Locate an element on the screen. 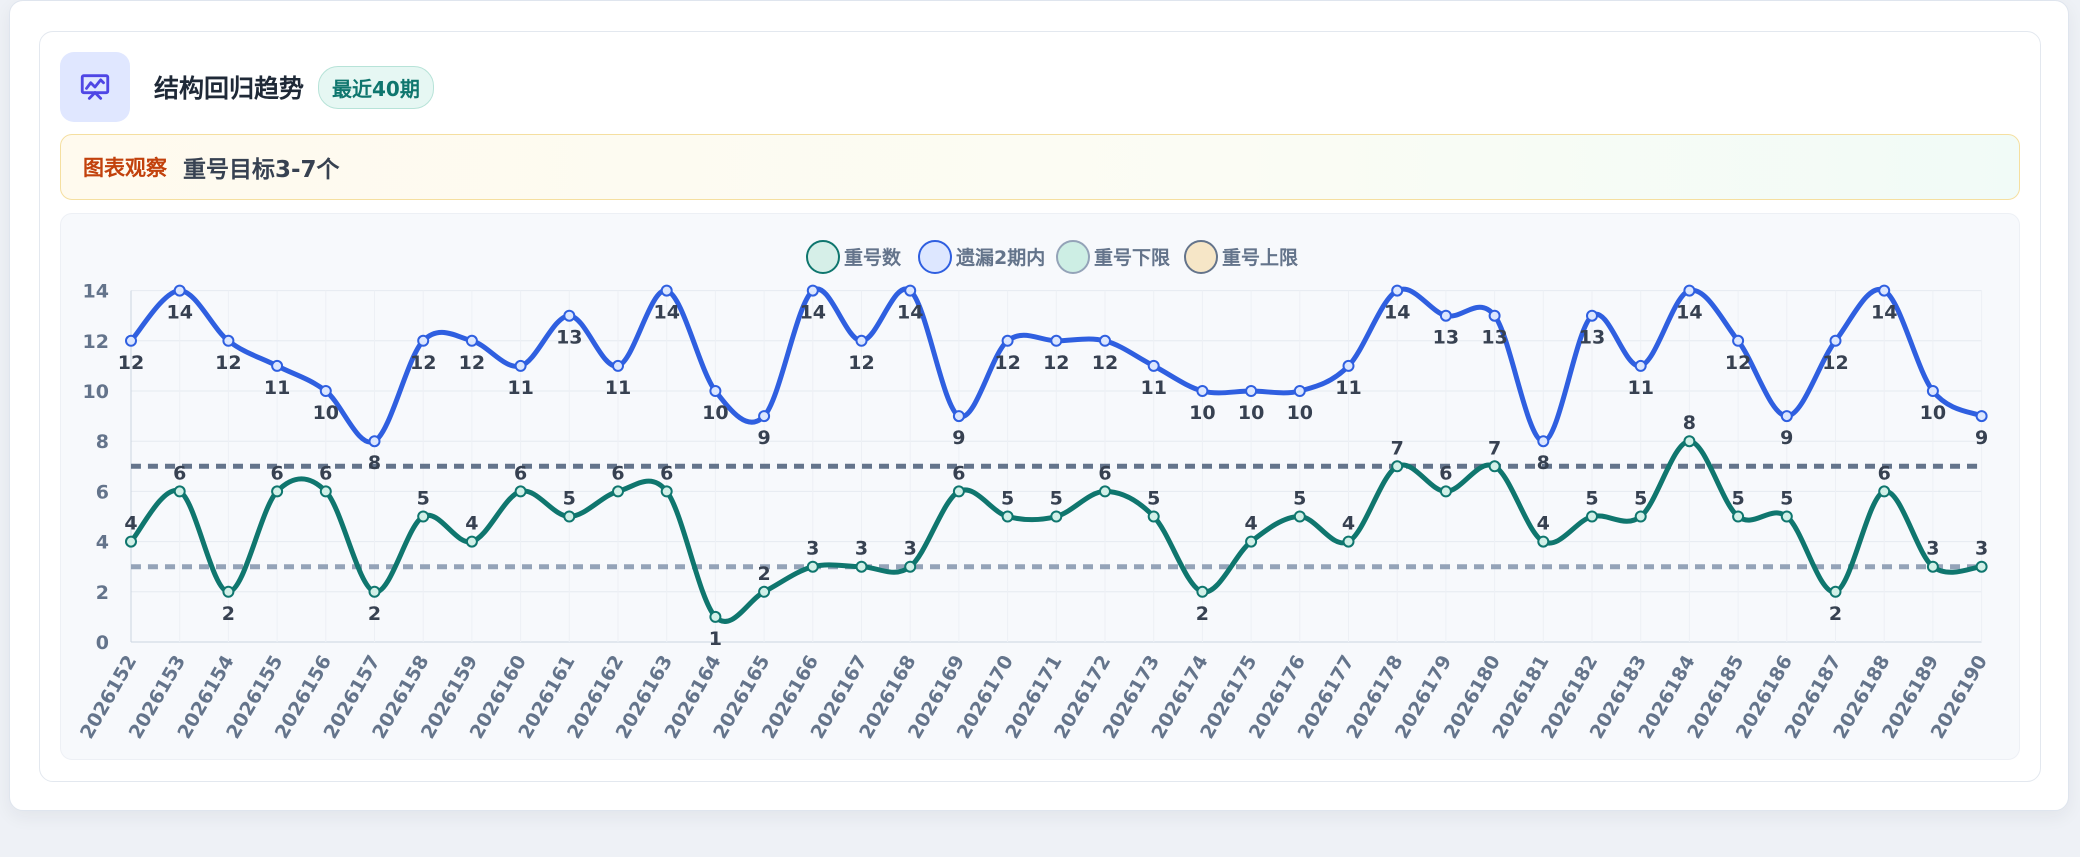 This screenshot has width=2080, height=857. y-tick-label: 14 is located at coordinates (96, 292).